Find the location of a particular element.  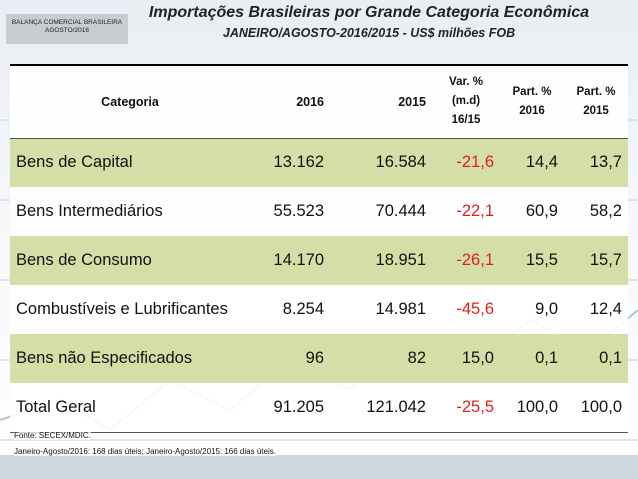

row-share-2016: 100,0 is located at coordinates (537, 406).